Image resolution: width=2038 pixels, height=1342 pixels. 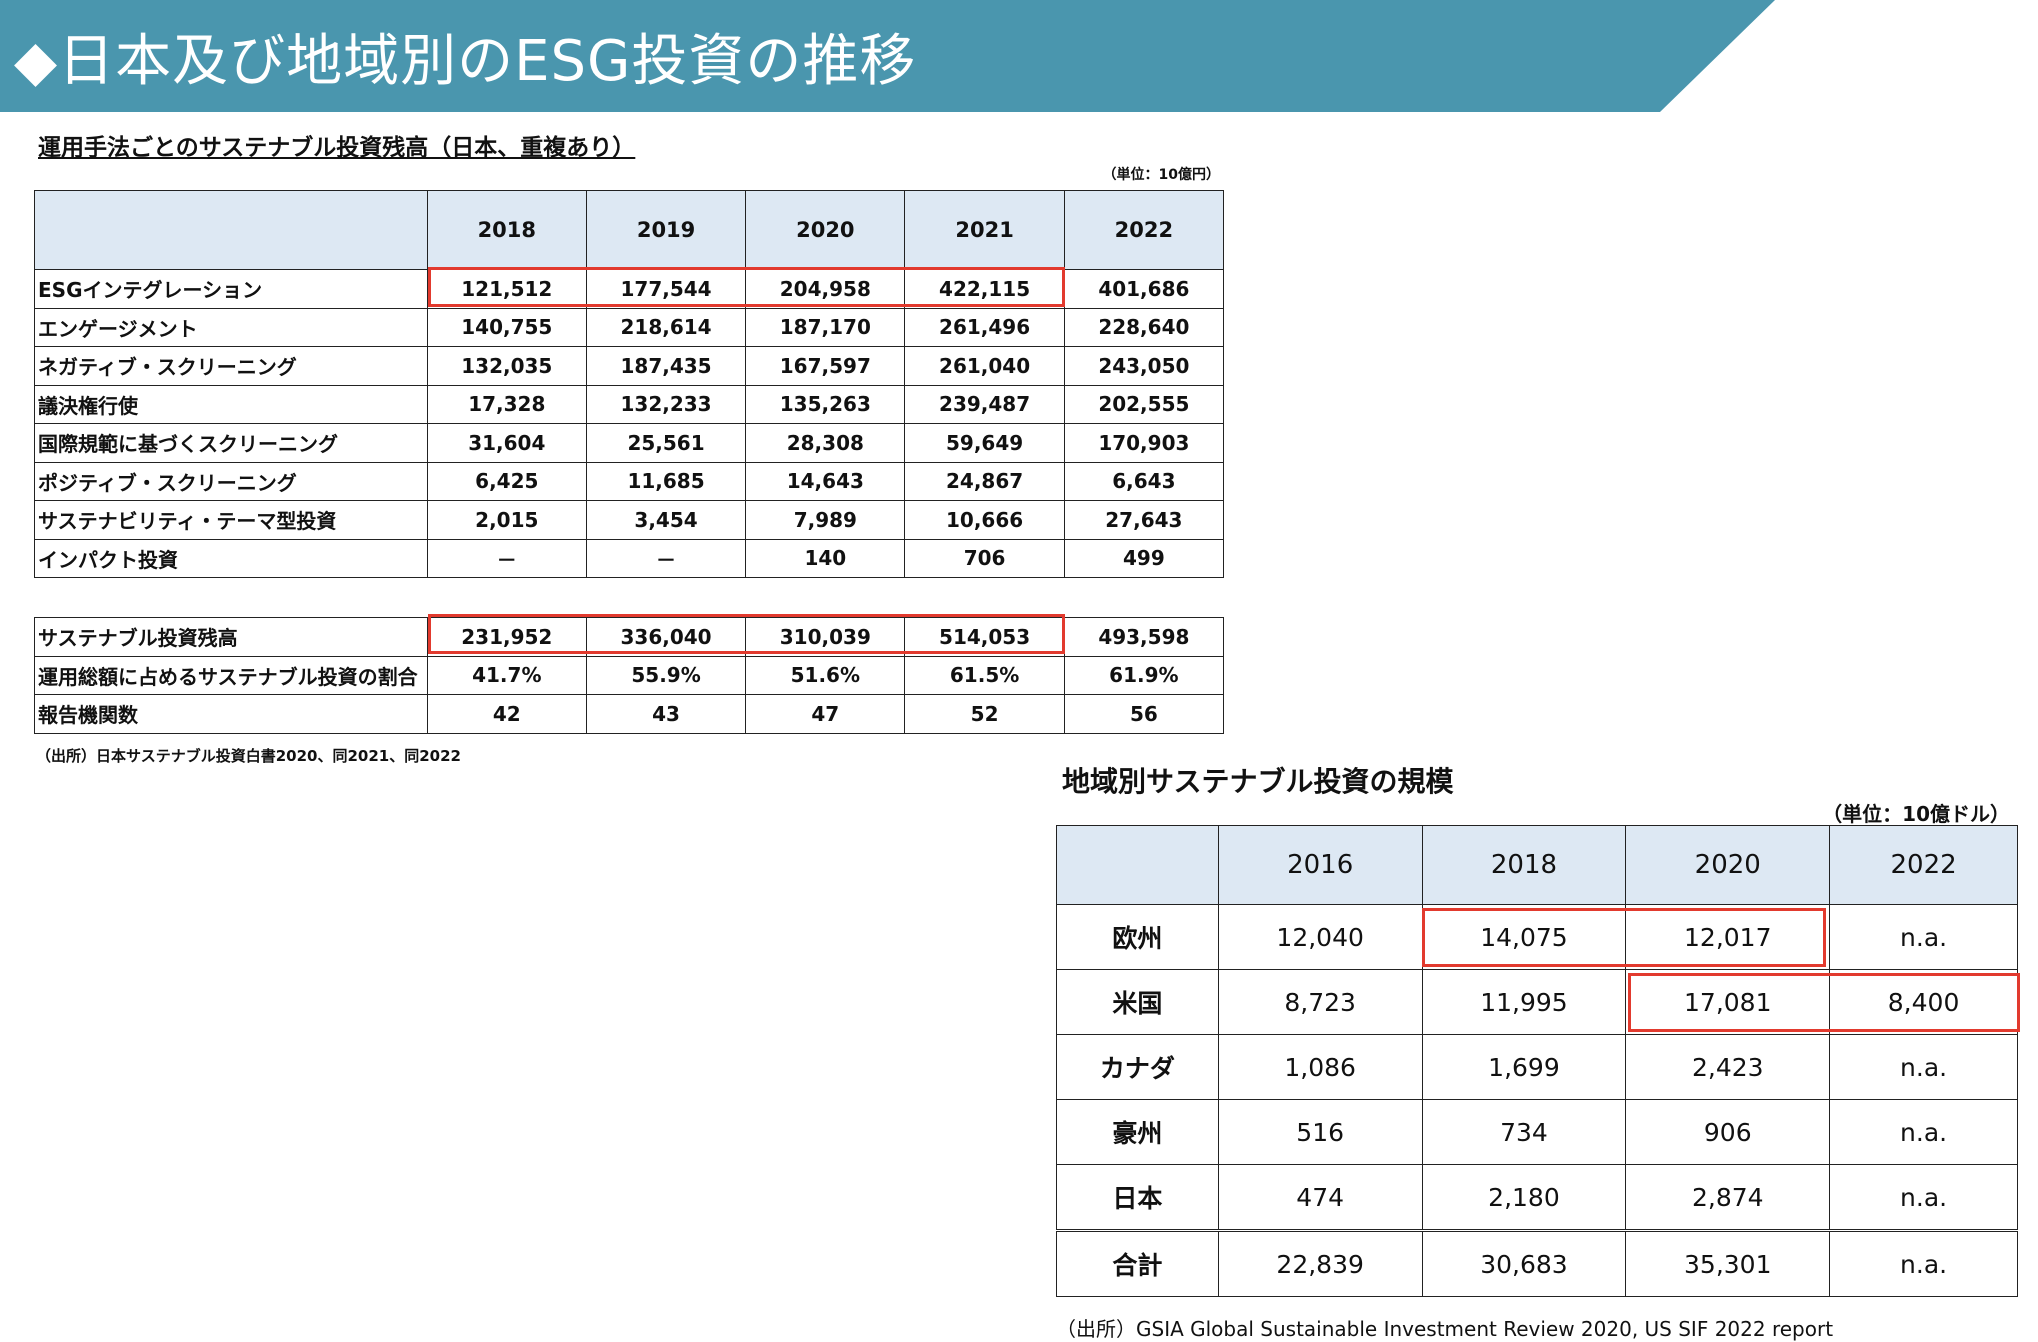 I want to click on row-label: ESGインテグレーション, so click(x=231, y=289).